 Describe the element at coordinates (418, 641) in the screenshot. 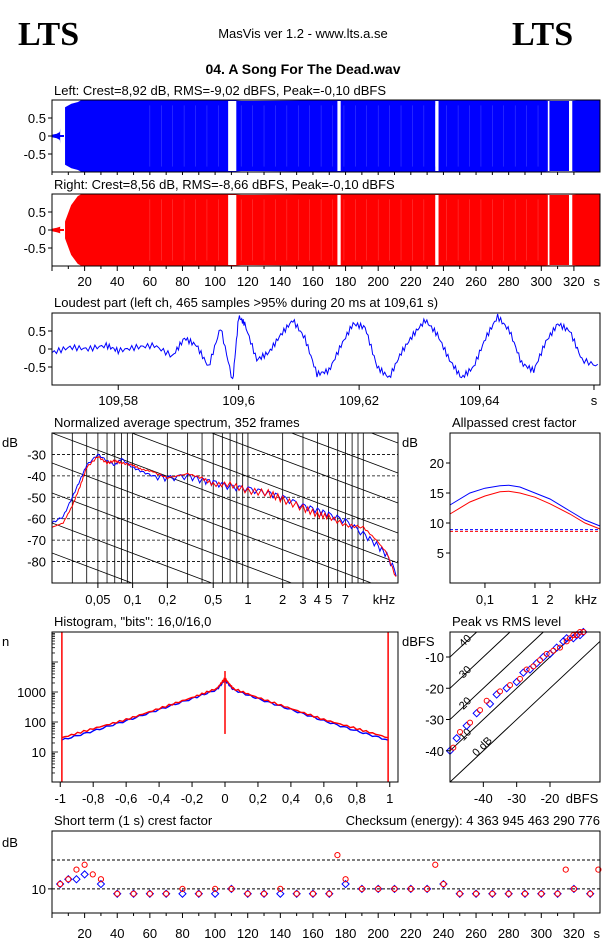

I see `peak-vs-rms-yunit: dBFS` at that location.